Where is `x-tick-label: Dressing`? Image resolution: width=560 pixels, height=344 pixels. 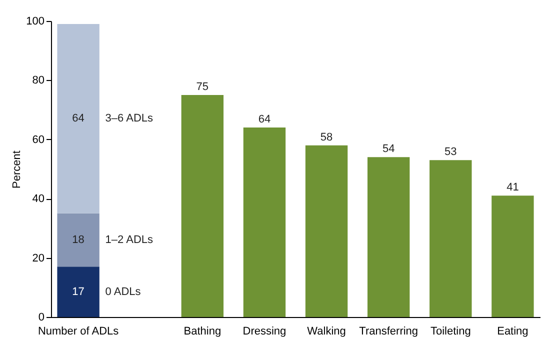
x-tick-label: Dressing is located at coordinates (264, 332).